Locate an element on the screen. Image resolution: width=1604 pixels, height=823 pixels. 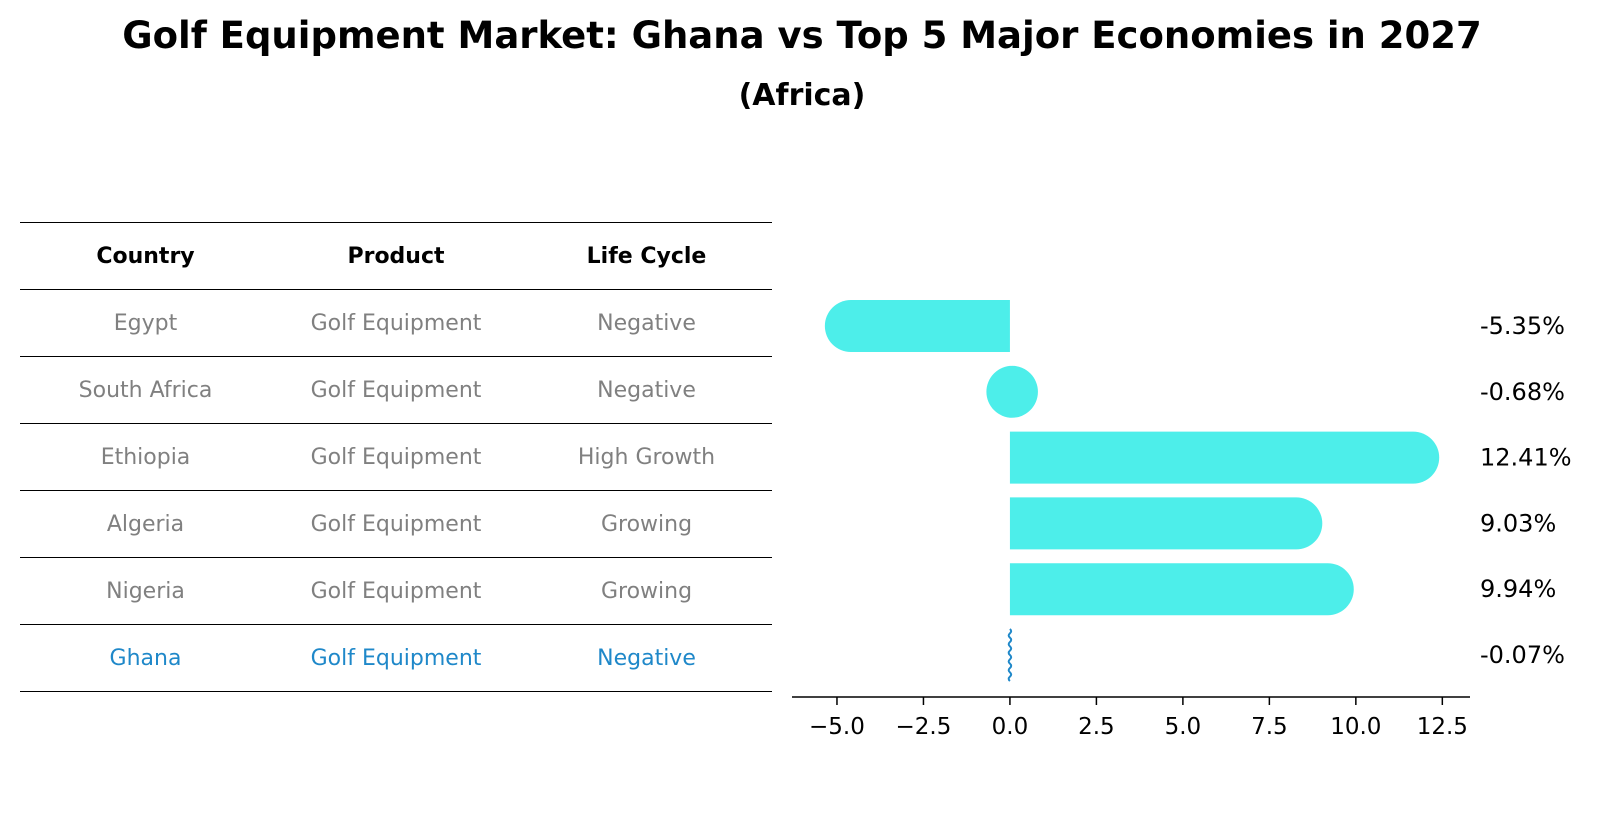
bar-ghana is located at coordinates (1010, 655).